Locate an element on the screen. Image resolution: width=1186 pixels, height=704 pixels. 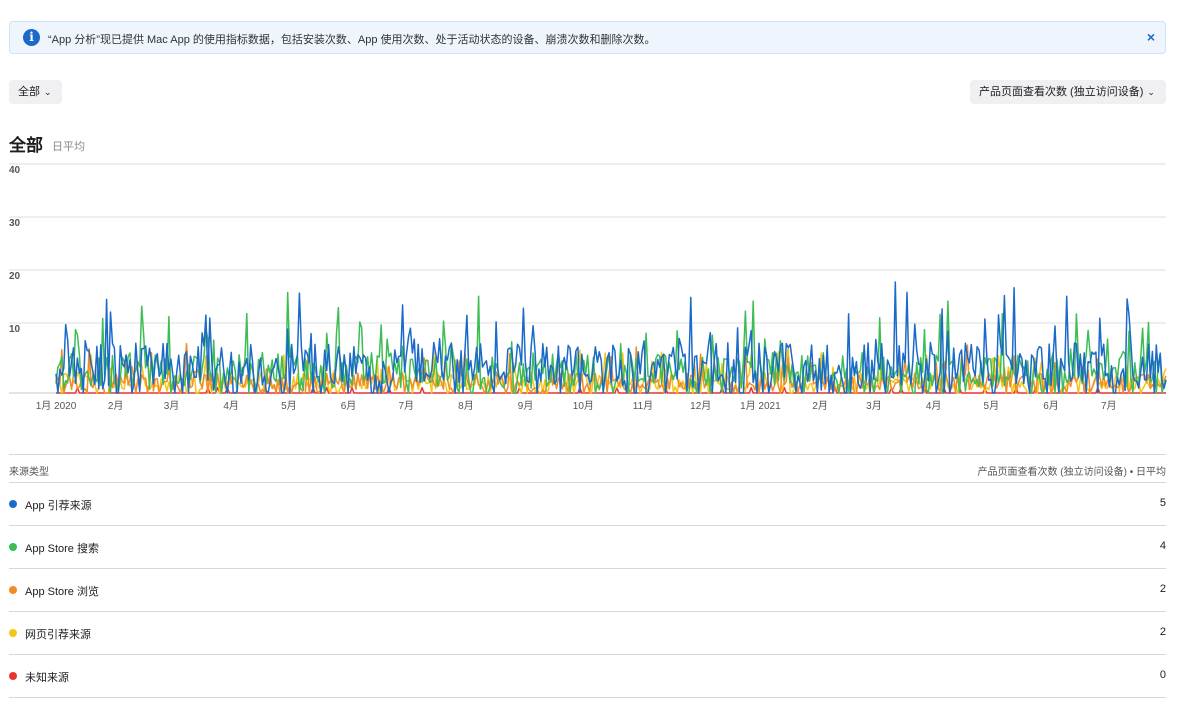
metric-dropdown: 产品页面查看次数 (独立访问设备) ⌄ is located at coordinates (1068, 92).